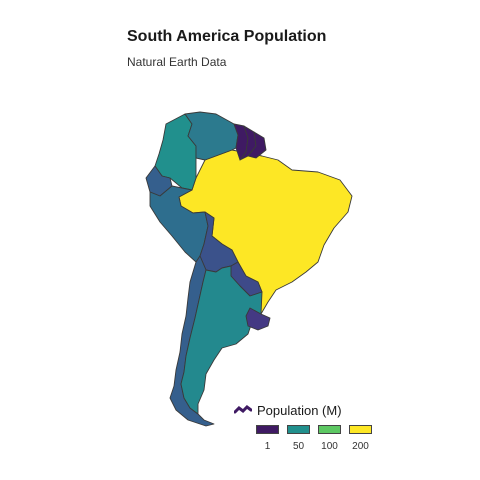 Image resolution: width=480 pixels, height=480 pixels. What do you see at coordinates (314, 446) in the screenshot?
I see `legend-labels: 1 50 100 200` at bounding box center [314, 446].